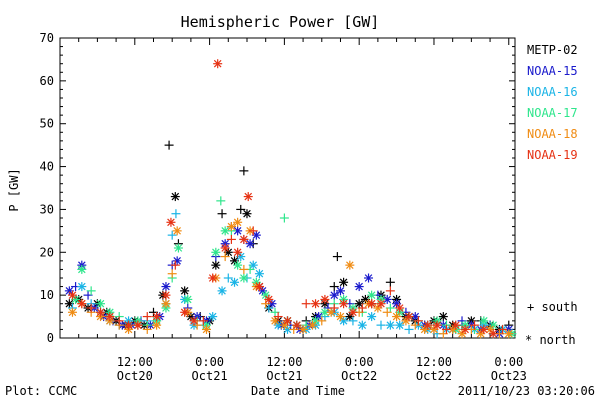  Describe the element at coordinates (526, 391) in the screenshot. I see `timestamp: 2011/10/23 03:20:06` at that location.